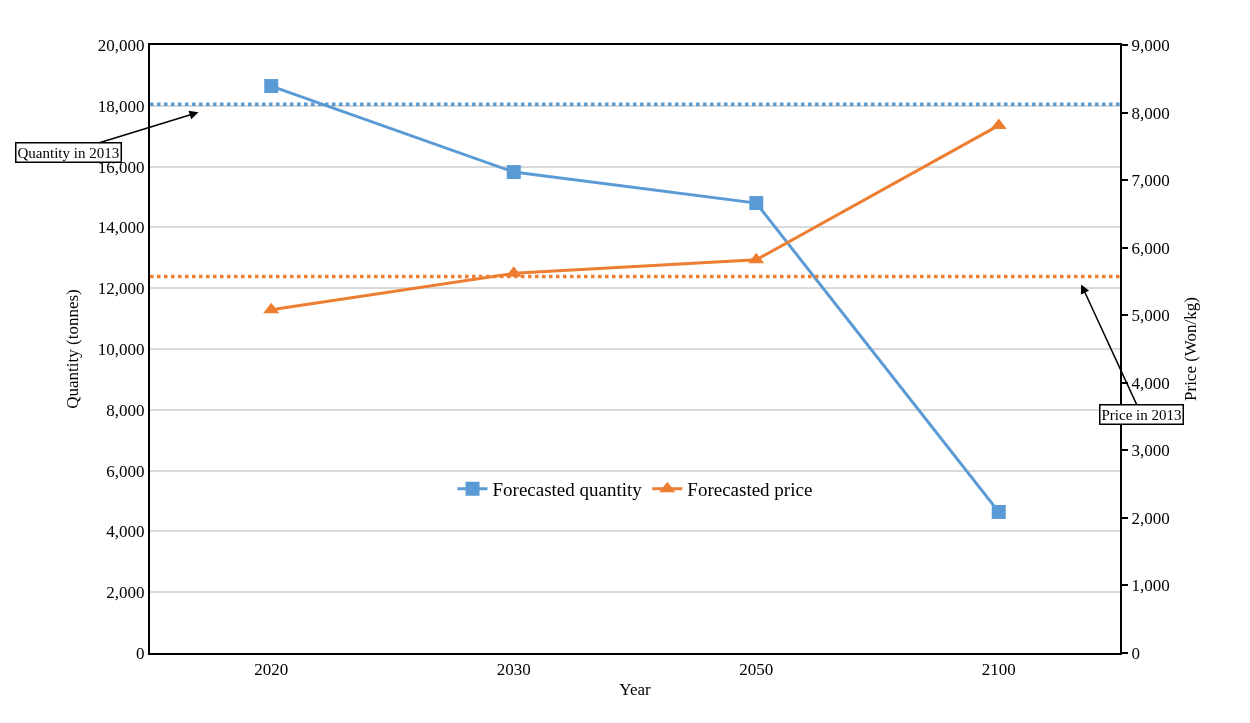 Image resolution: width=1250 pixels, height=723 pixels. I want to click on y2-tick-label: 4,000, so click(1150, 383).